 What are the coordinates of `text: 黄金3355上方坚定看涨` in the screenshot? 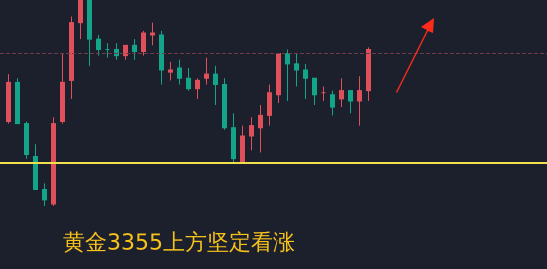 It's located at (179, 243).